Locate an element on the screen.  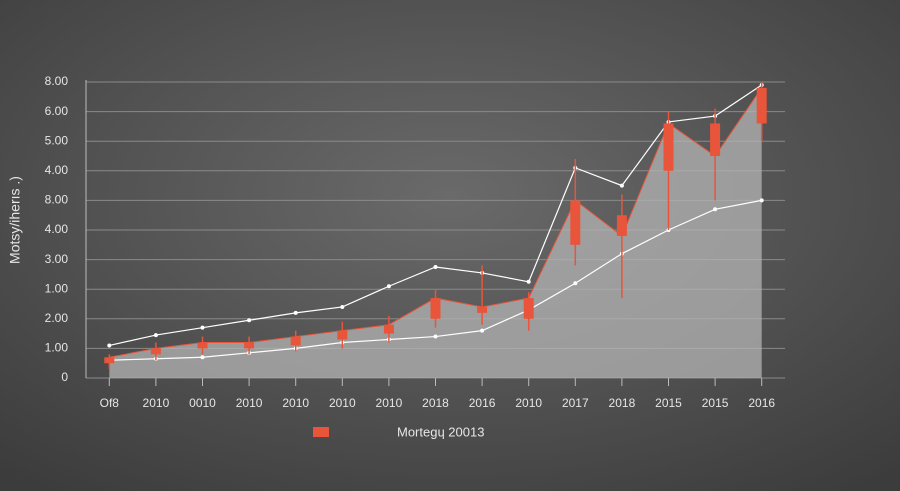
x-tick-label: 0010 is located at coordinates (202, 403).